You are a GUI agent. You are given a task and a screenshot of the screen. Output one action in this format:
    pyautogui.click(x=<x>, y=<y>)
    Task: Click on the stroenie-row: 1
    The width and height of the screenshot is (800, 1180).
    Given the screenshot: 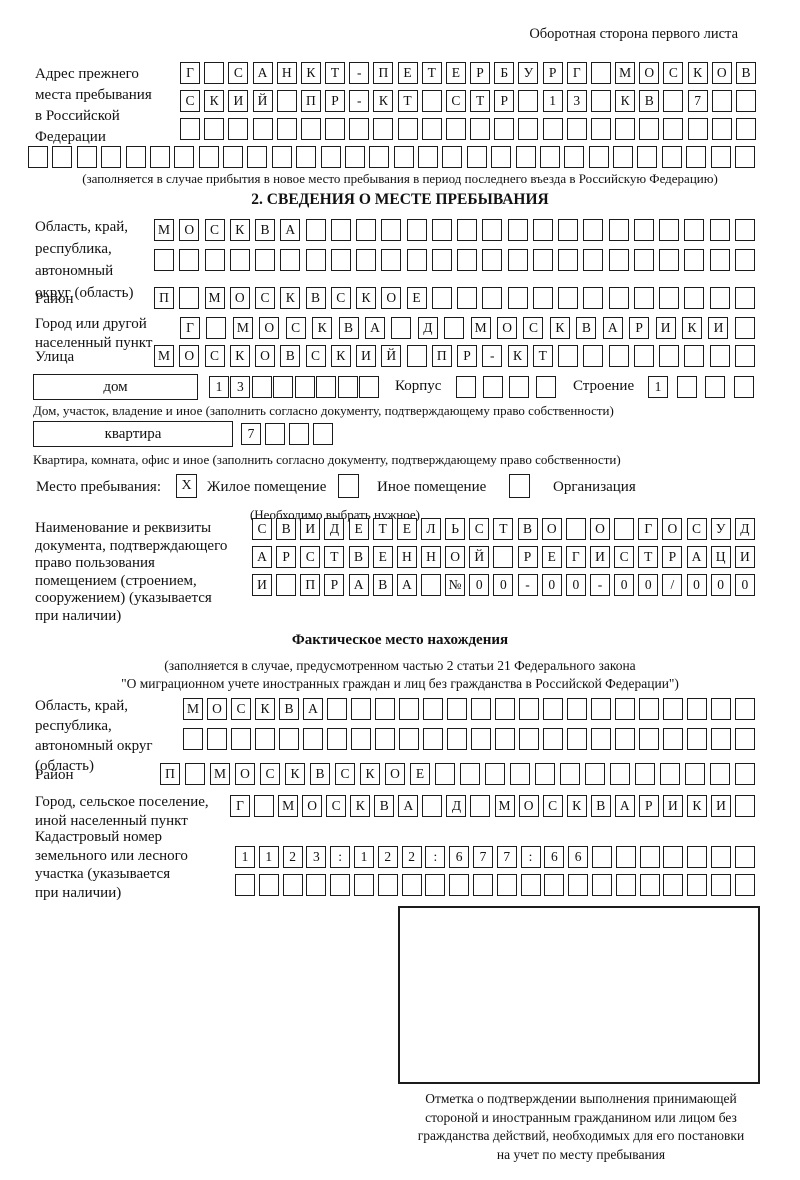 What is the action you would take?
    pyautogui.click(x=701, y=387)
    